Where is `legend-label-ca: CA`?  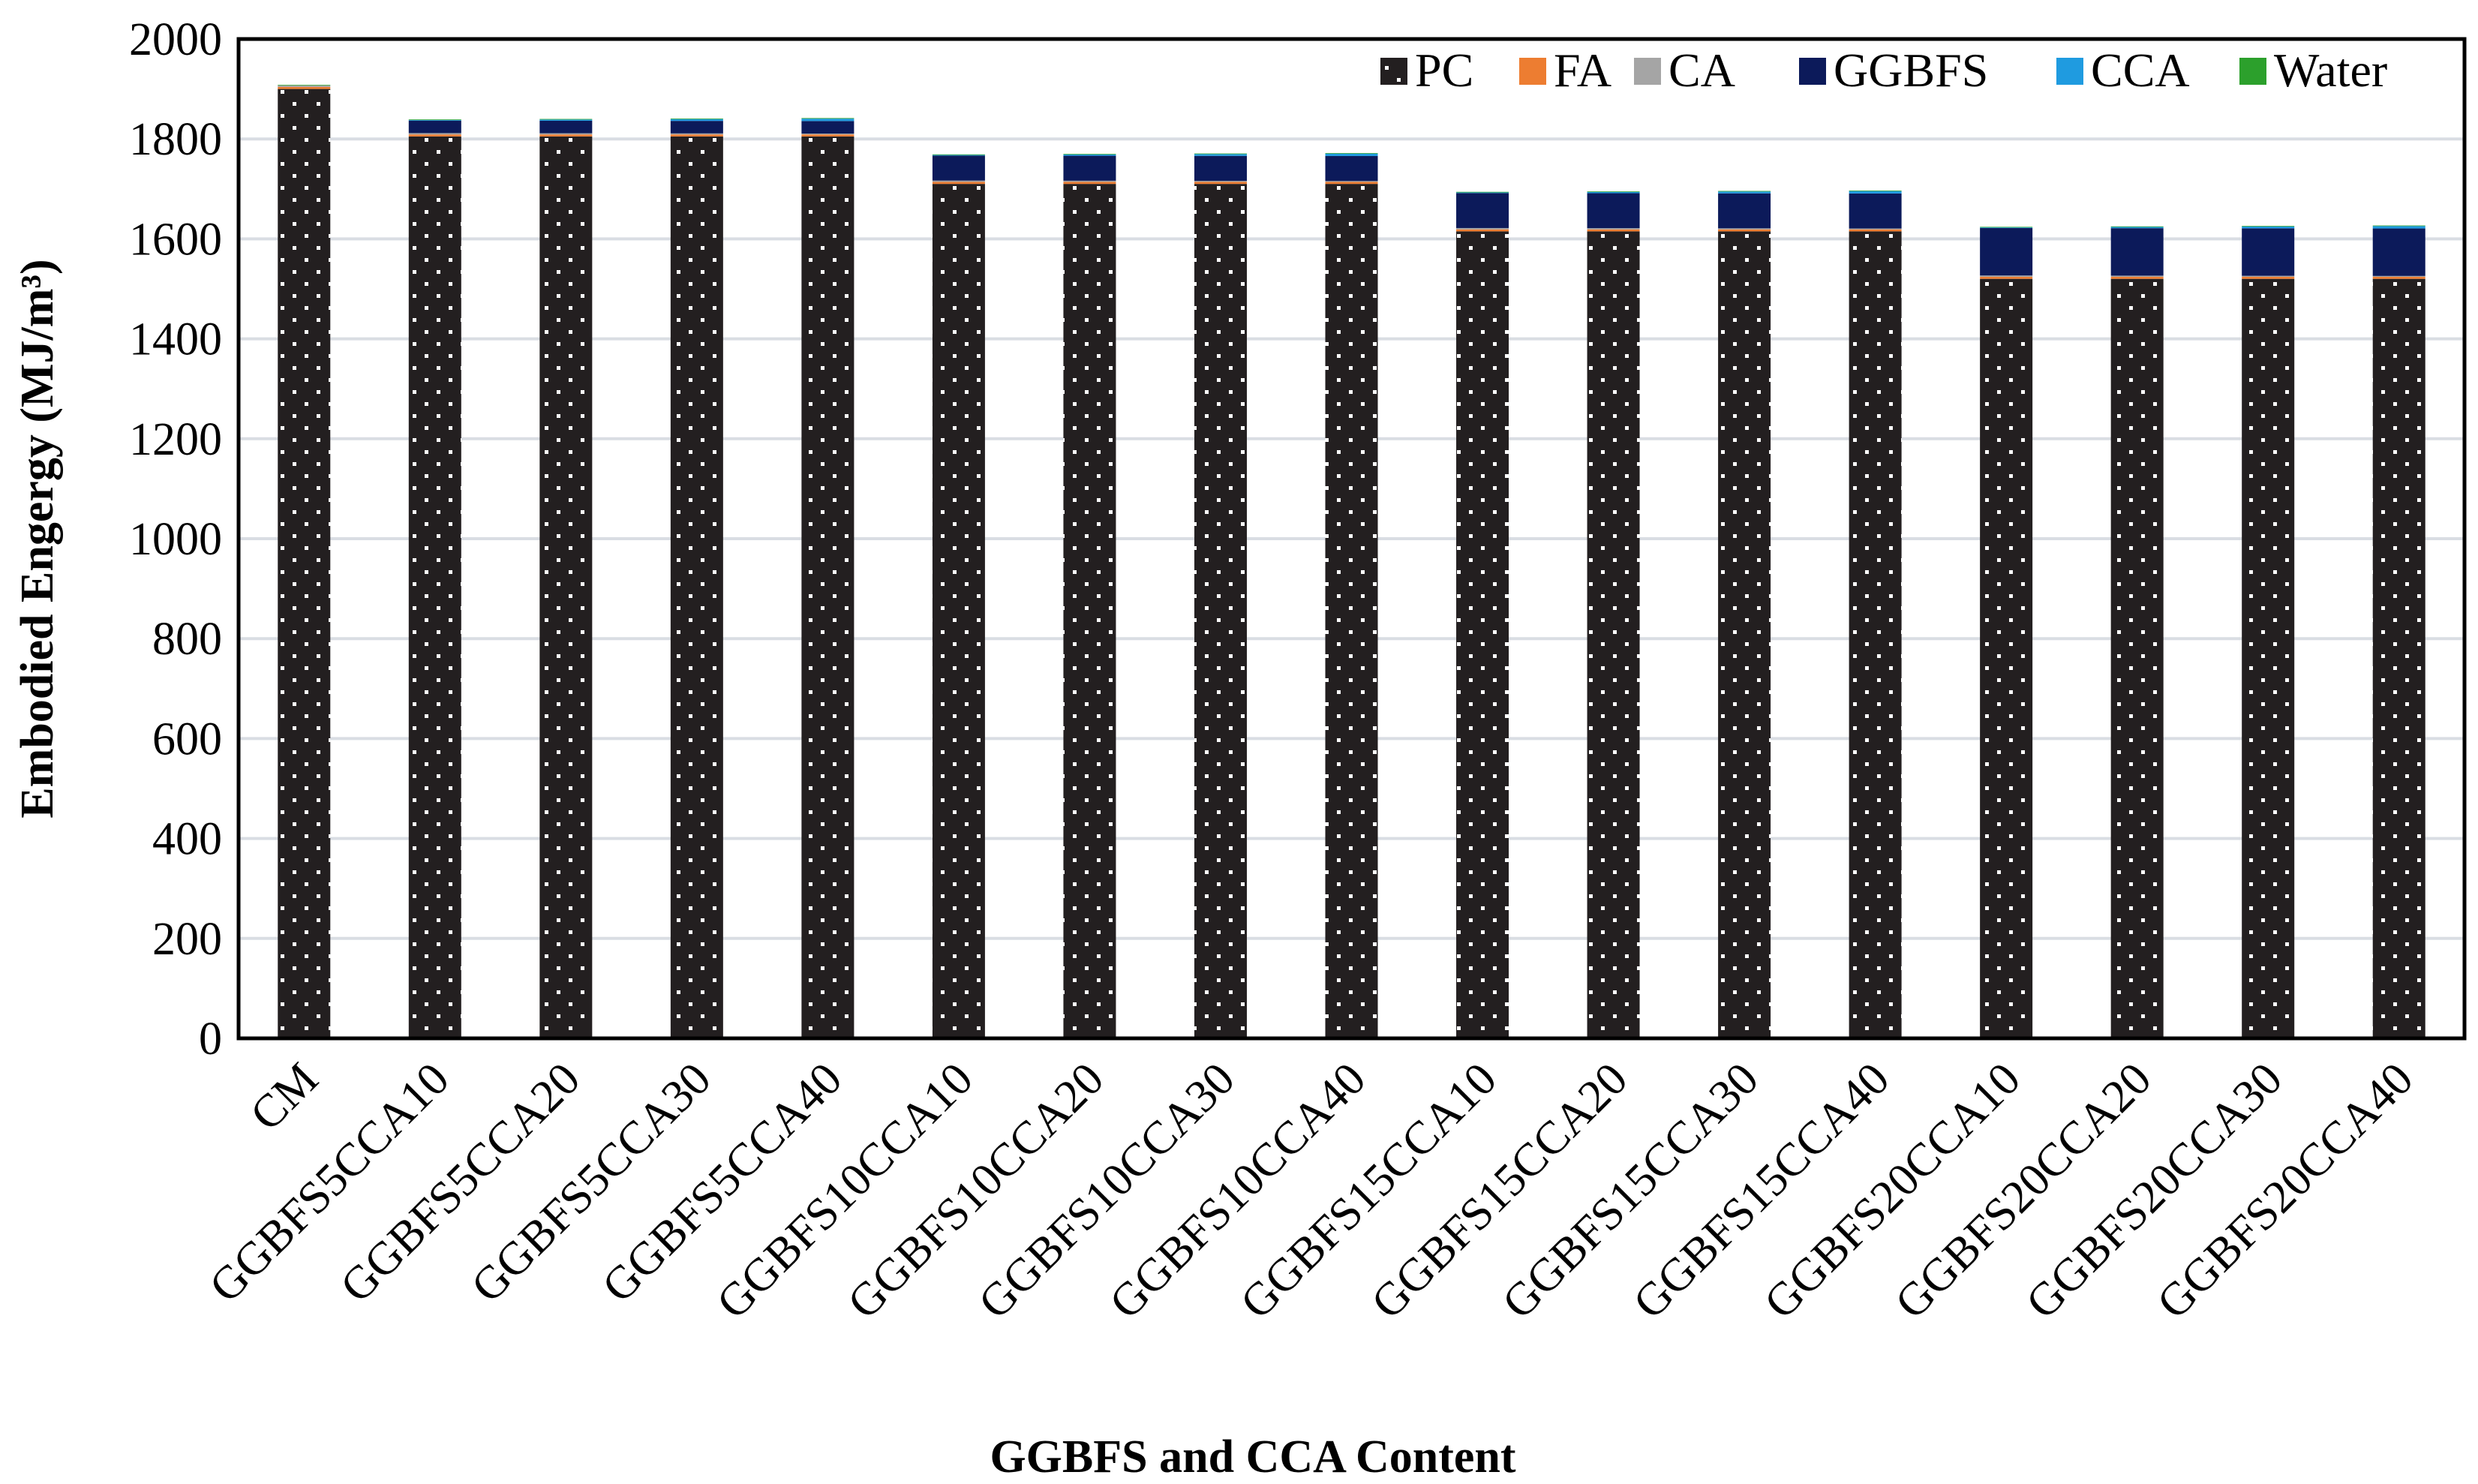 legend-label-ca: CA is located at coordinates (1702, 70).